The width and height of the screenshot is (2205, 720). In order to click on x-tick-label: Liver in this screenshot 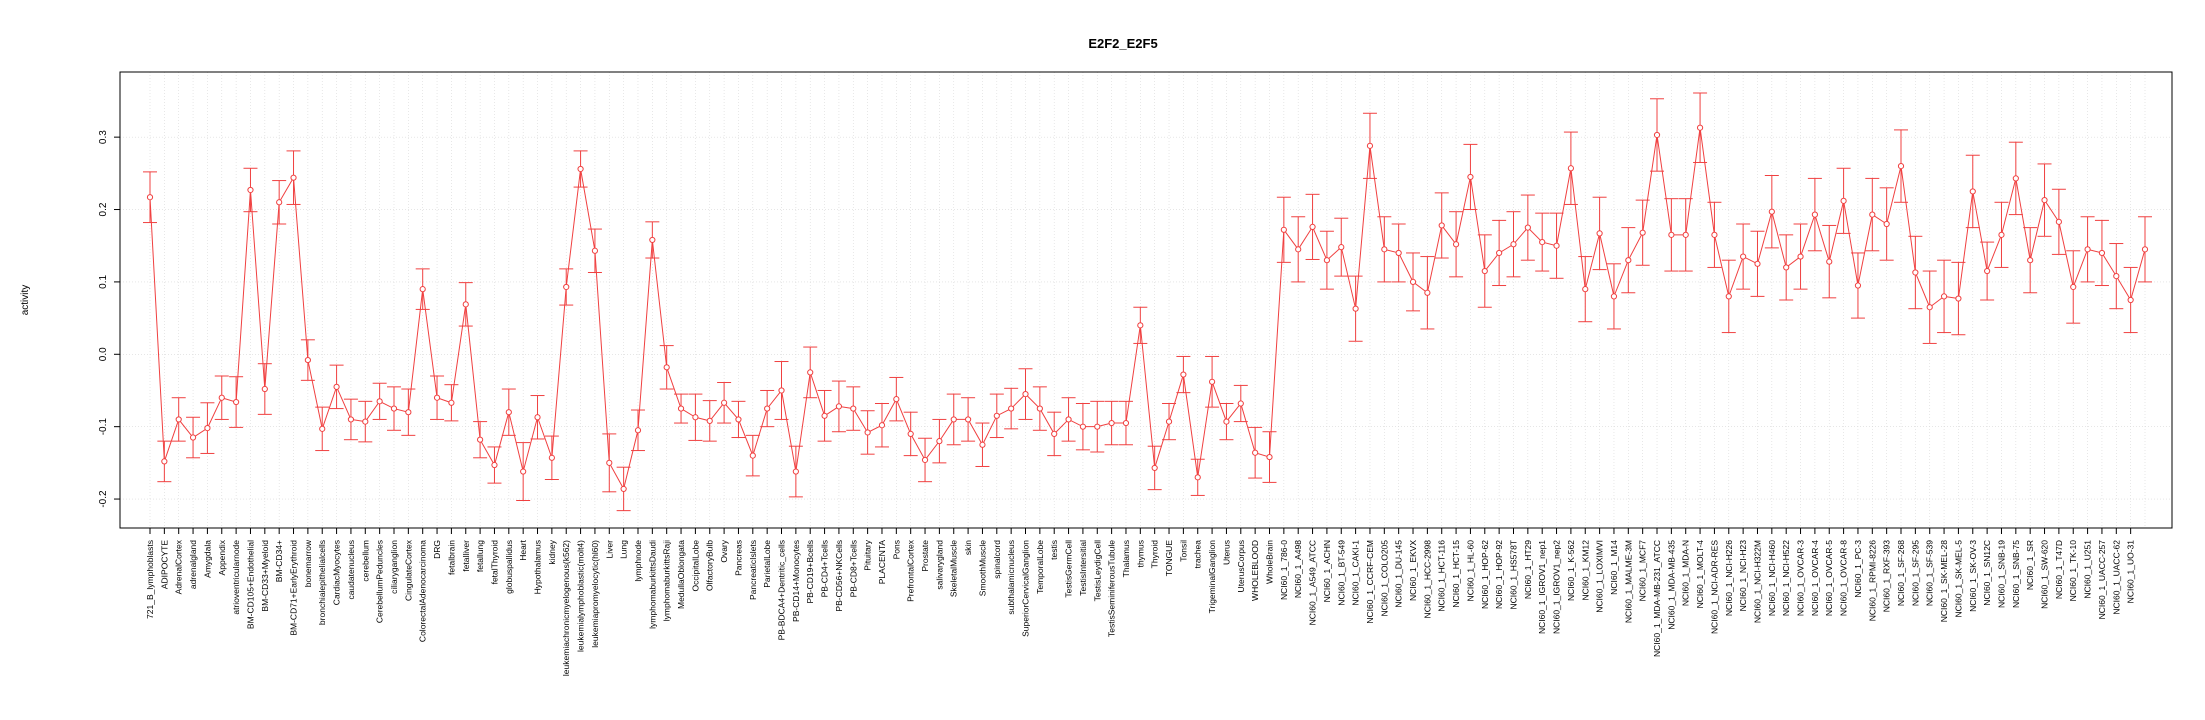, I will do `click(609, 549)`.